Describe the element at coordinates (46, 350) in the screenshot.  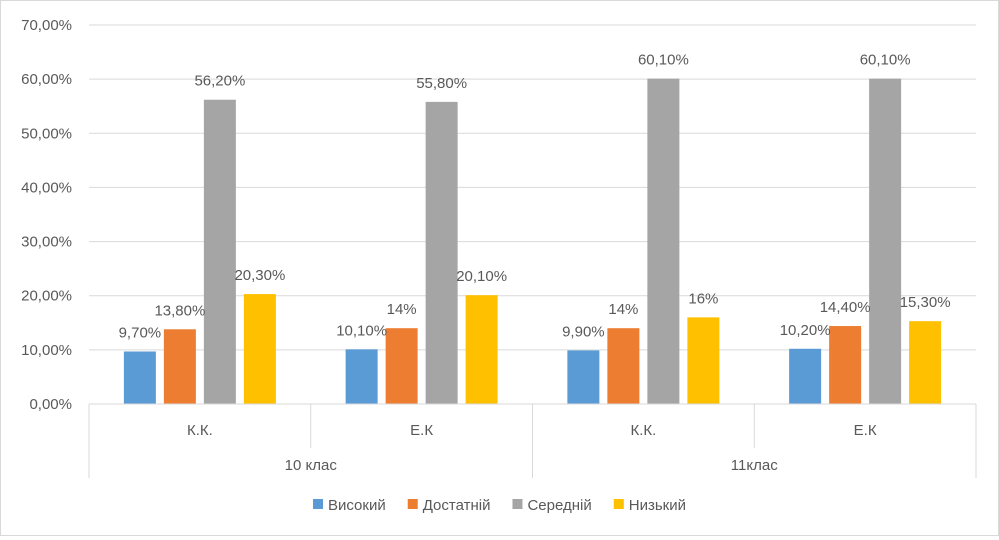
I see `y-tick-label: 10,00%` at that location.